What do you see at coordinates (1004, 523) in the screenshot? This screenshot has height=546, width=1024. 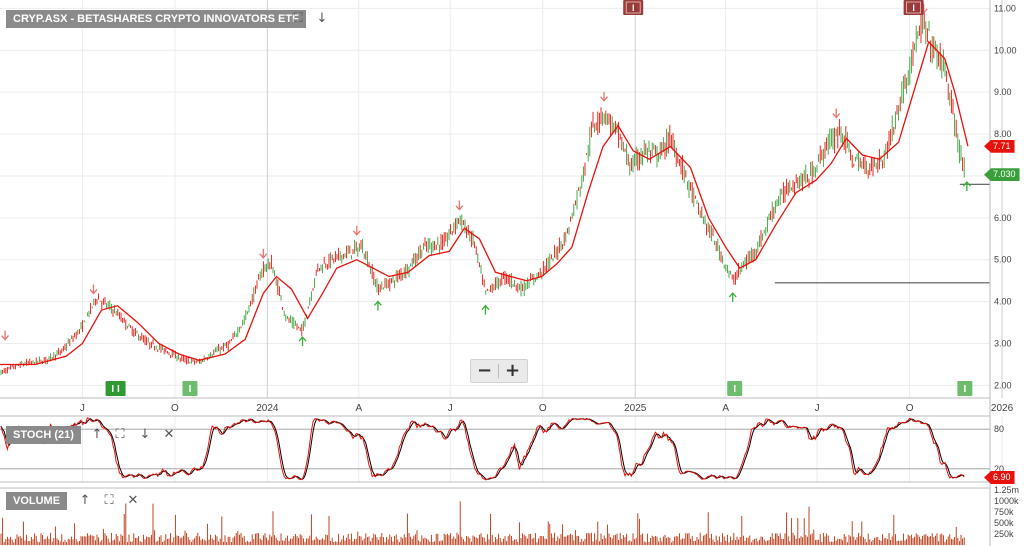 I see `volume-tick-label: 500k` at bounding box center [1004, 523].